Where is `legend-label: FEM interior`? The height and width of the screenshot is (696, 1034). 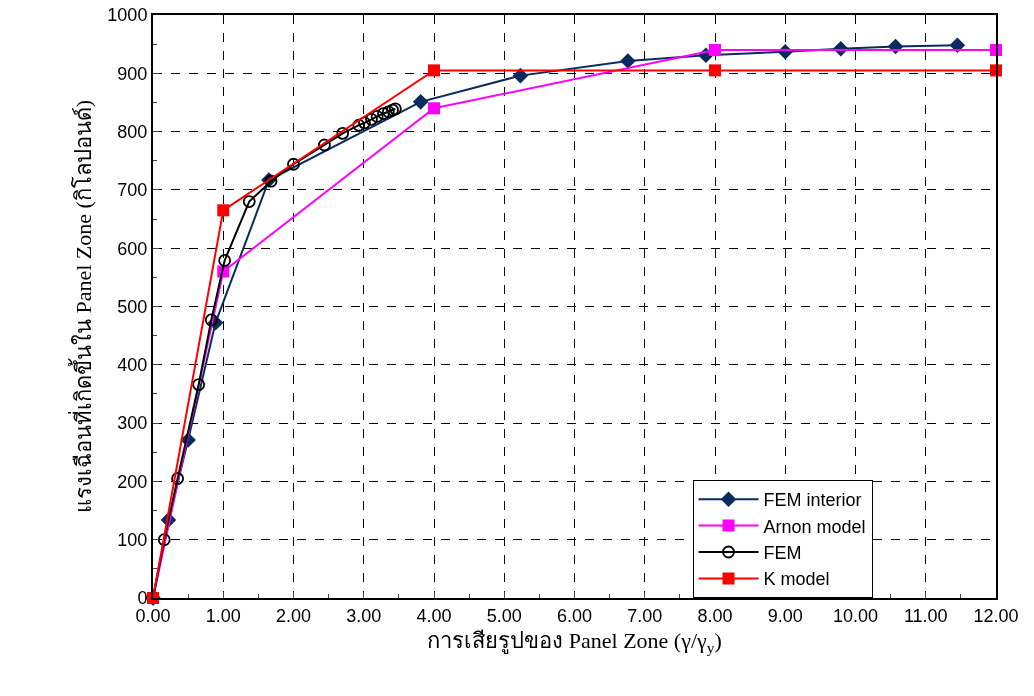
legend-label: FEM interior is located at coordinates (812, 500).